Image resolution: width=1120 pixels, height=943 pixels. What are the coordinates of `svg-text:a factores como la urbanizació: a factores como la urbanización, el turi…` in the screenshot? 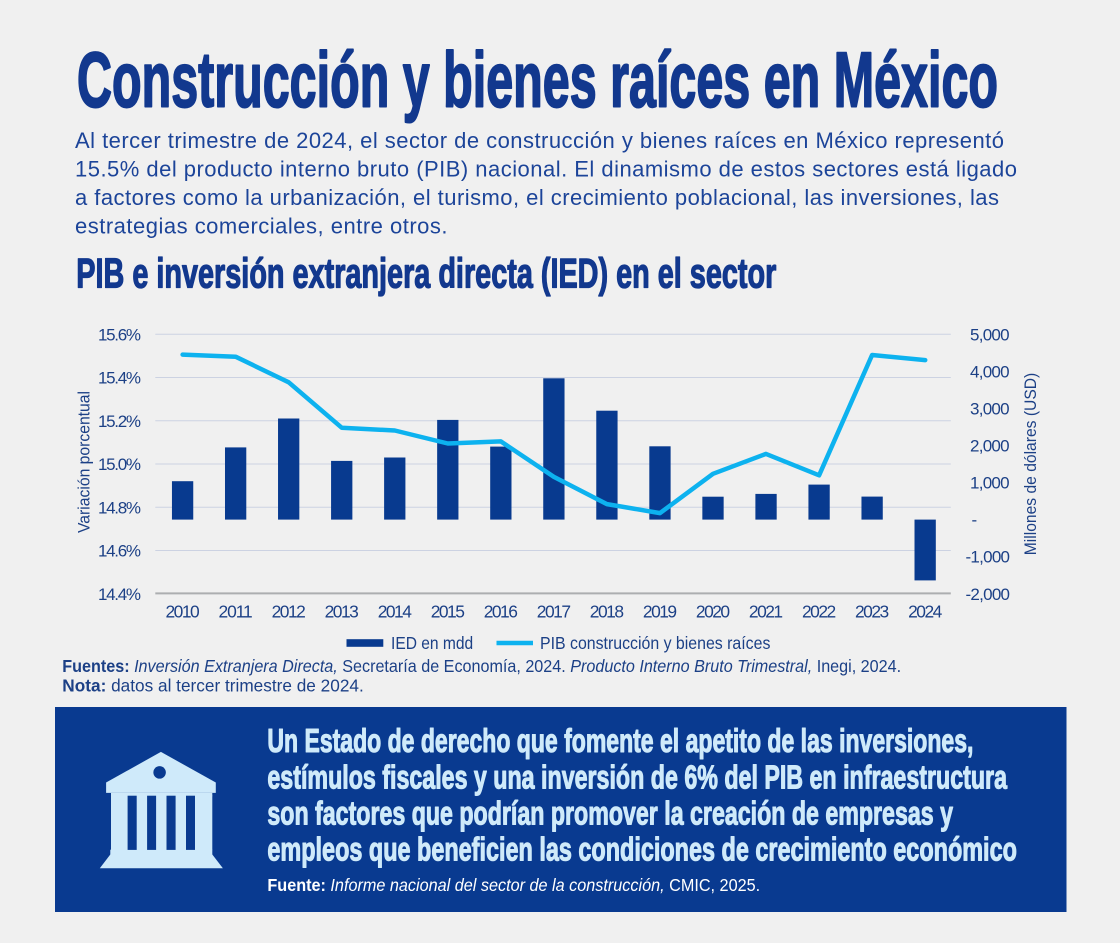 It's located at (537, 197).